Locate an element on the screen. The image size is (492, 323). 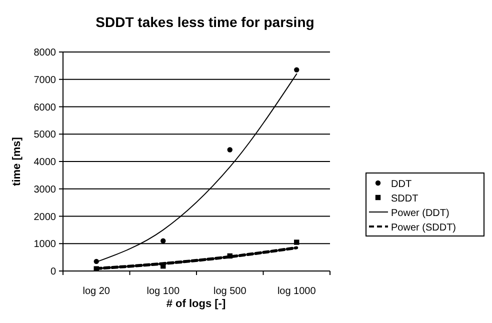
y-tick-label: 7000 is located at coordinates (45, 80).